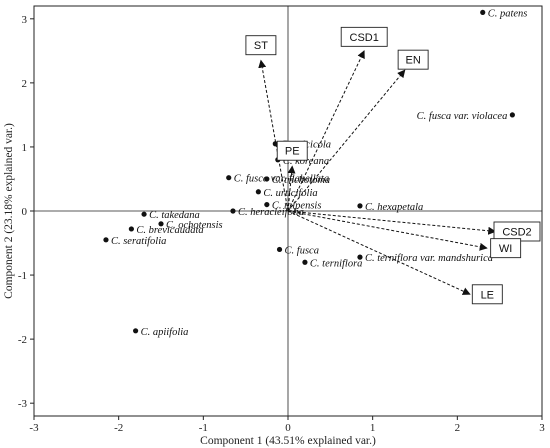 The width and height of the screenshot is (550, 448). Describe the element at coordinates (458, 428) in the screenshot. I see `x-tick-label: 2` at that location.